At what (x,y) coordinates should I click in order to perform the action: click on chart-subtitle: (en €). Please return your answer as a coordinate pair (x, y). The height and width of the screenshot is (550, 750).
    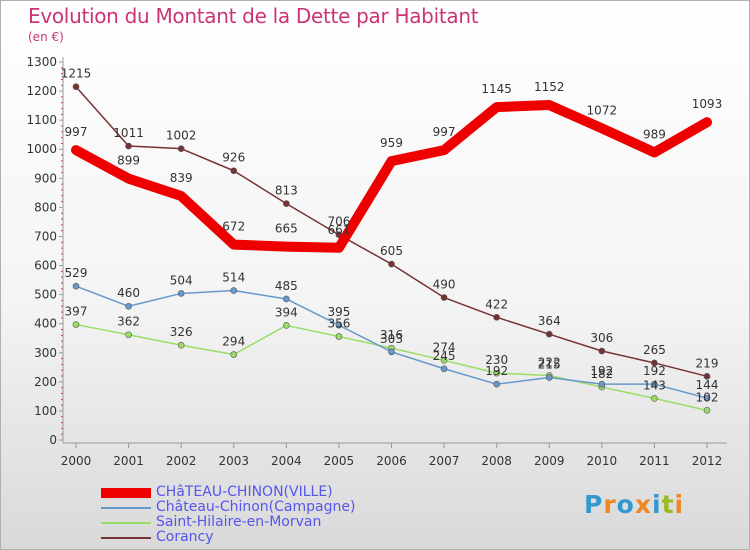
    Looking at the image, I should click on (46, 37).